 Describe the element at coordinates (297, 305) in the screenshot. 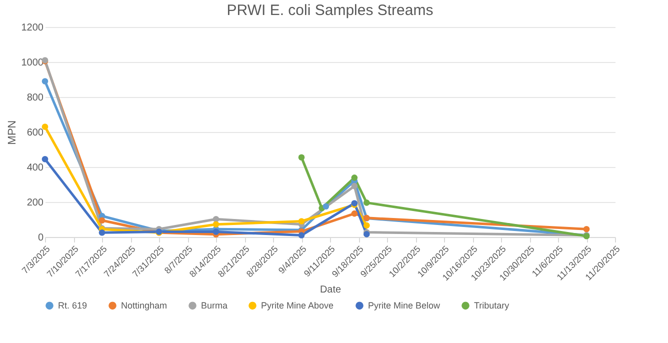

I see `legend-label: Pyrite Mine Above` at that location.